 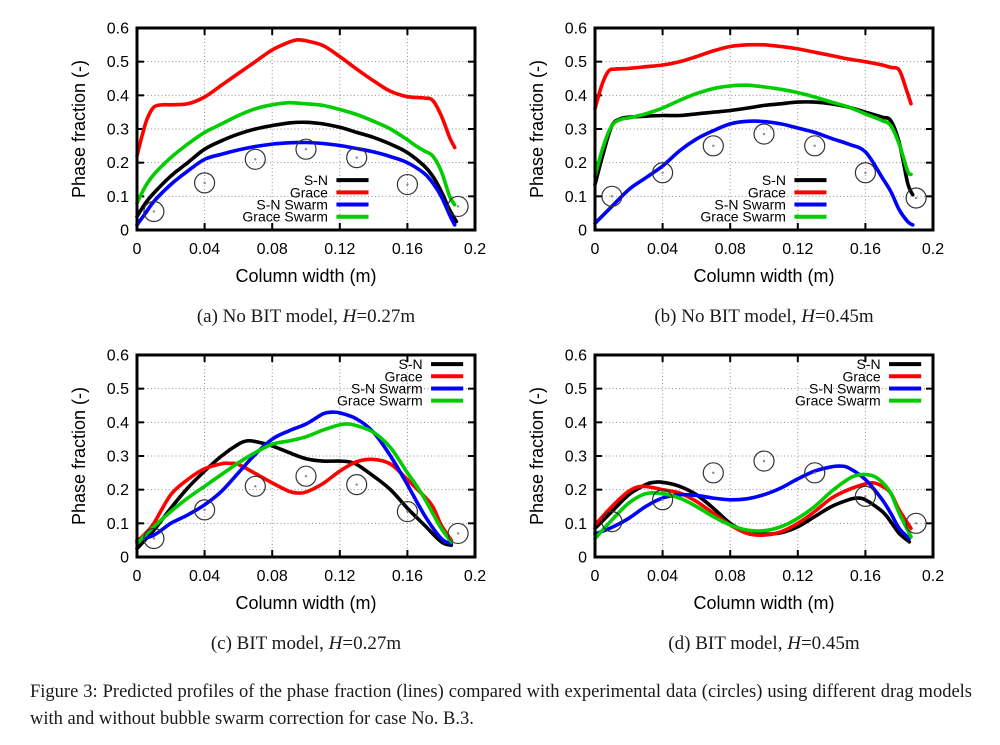 What do you see at coordinates (728, 643) in the screenshot?
I see `caption-text: (d) BIT model,` at bounding box center [728, 643].